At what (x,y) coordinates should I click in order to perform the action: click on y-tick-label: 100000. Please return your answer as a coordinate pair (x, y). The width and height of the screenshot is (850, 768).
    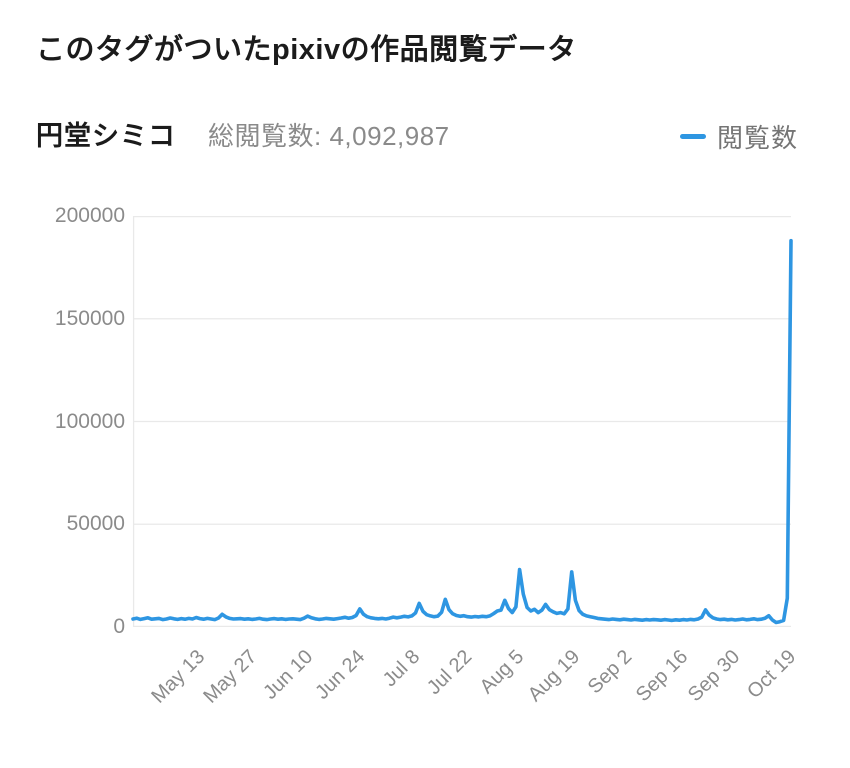
    Looking at the image, I should click on (89, 421).